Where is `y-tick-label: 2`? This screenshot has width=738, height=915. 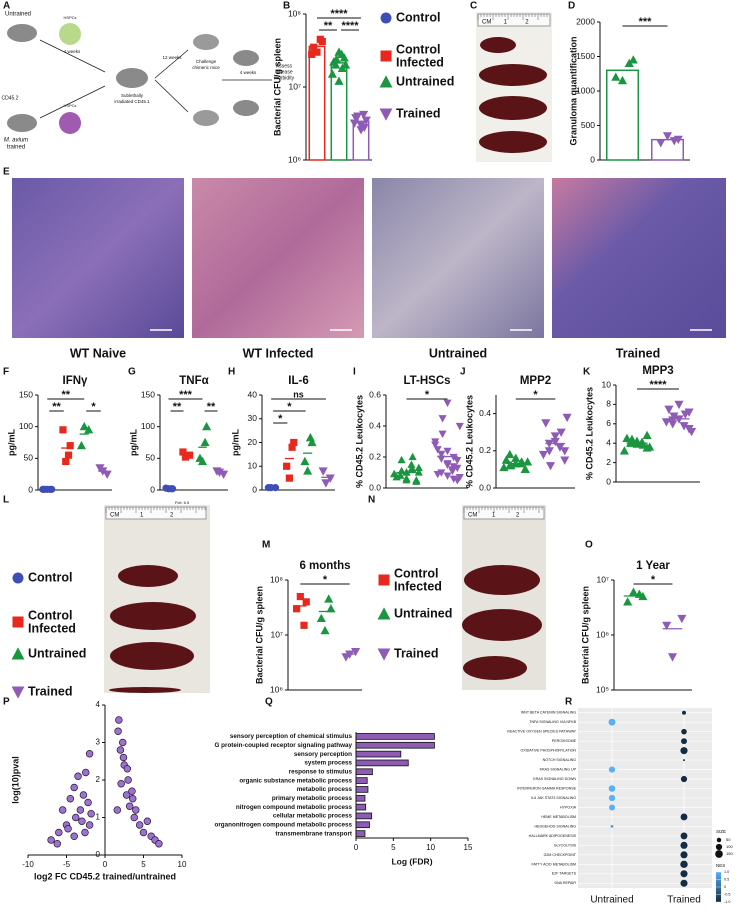 y-tick-label: 2 is located at coordinates (608, 462).